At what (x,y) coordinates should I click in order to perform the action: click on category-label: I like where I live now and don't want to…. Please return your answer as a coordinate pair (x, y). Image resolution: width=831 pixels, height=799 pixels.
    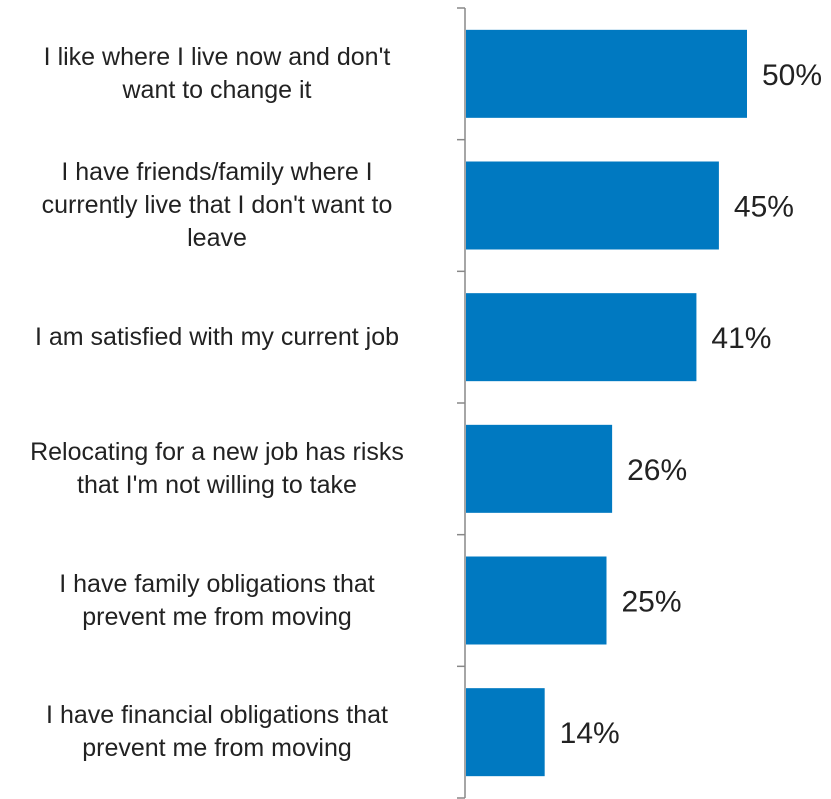
    Looking at the image, I should click on (223, 74).